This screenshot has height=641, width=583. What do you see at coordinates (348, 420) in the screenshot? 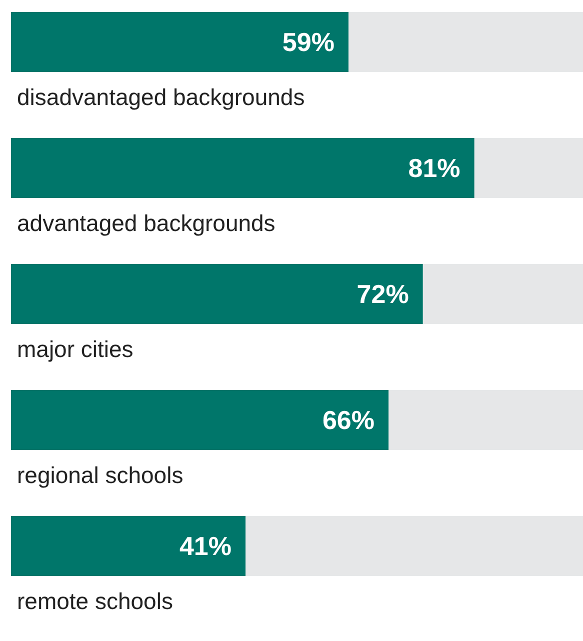
I see `data-label: 66%` at bounding box center [348, 420].